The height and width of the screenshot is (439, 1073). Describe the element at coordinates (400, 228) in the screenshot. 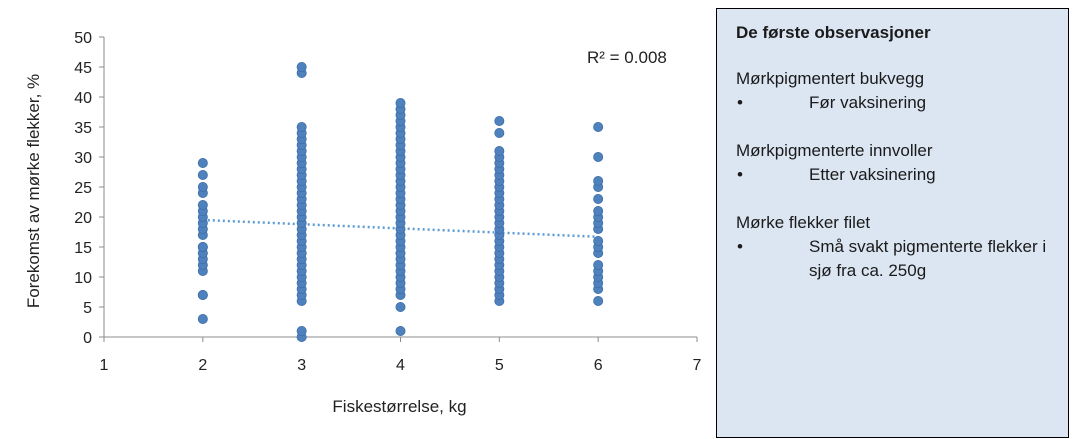

I see `trendline` at that location.